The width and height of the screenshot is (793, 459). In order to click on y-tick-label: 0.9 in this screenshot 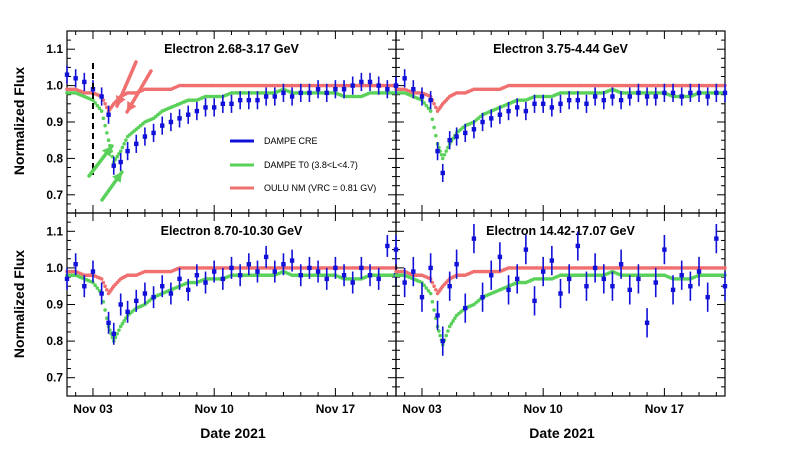, I will do `click(54, 305)`.